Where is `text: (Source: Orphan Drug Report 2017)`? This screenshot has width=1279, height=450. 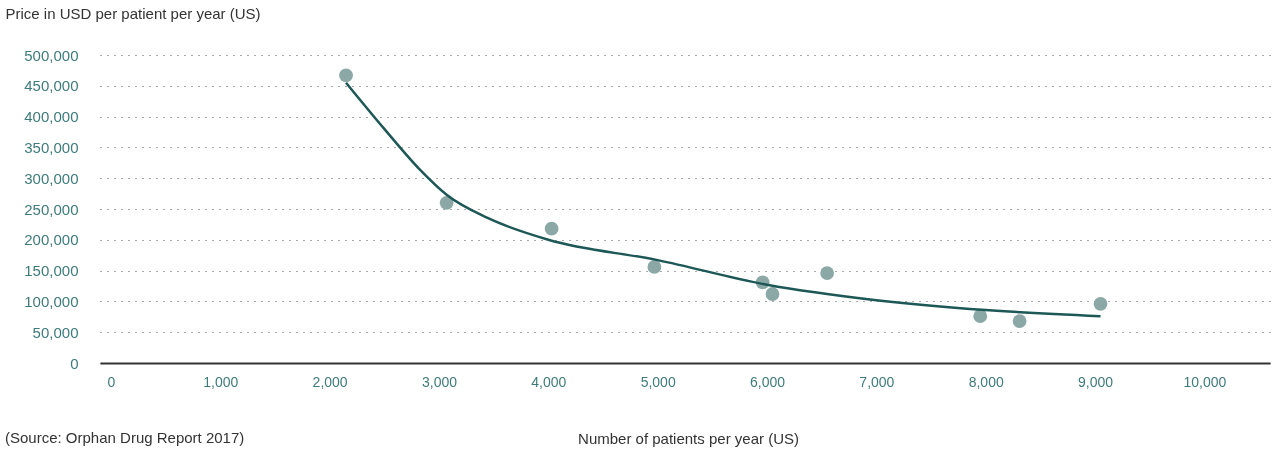
text: (Source: Orphan Drug Report 2017) is located at coordinates (125, 437).